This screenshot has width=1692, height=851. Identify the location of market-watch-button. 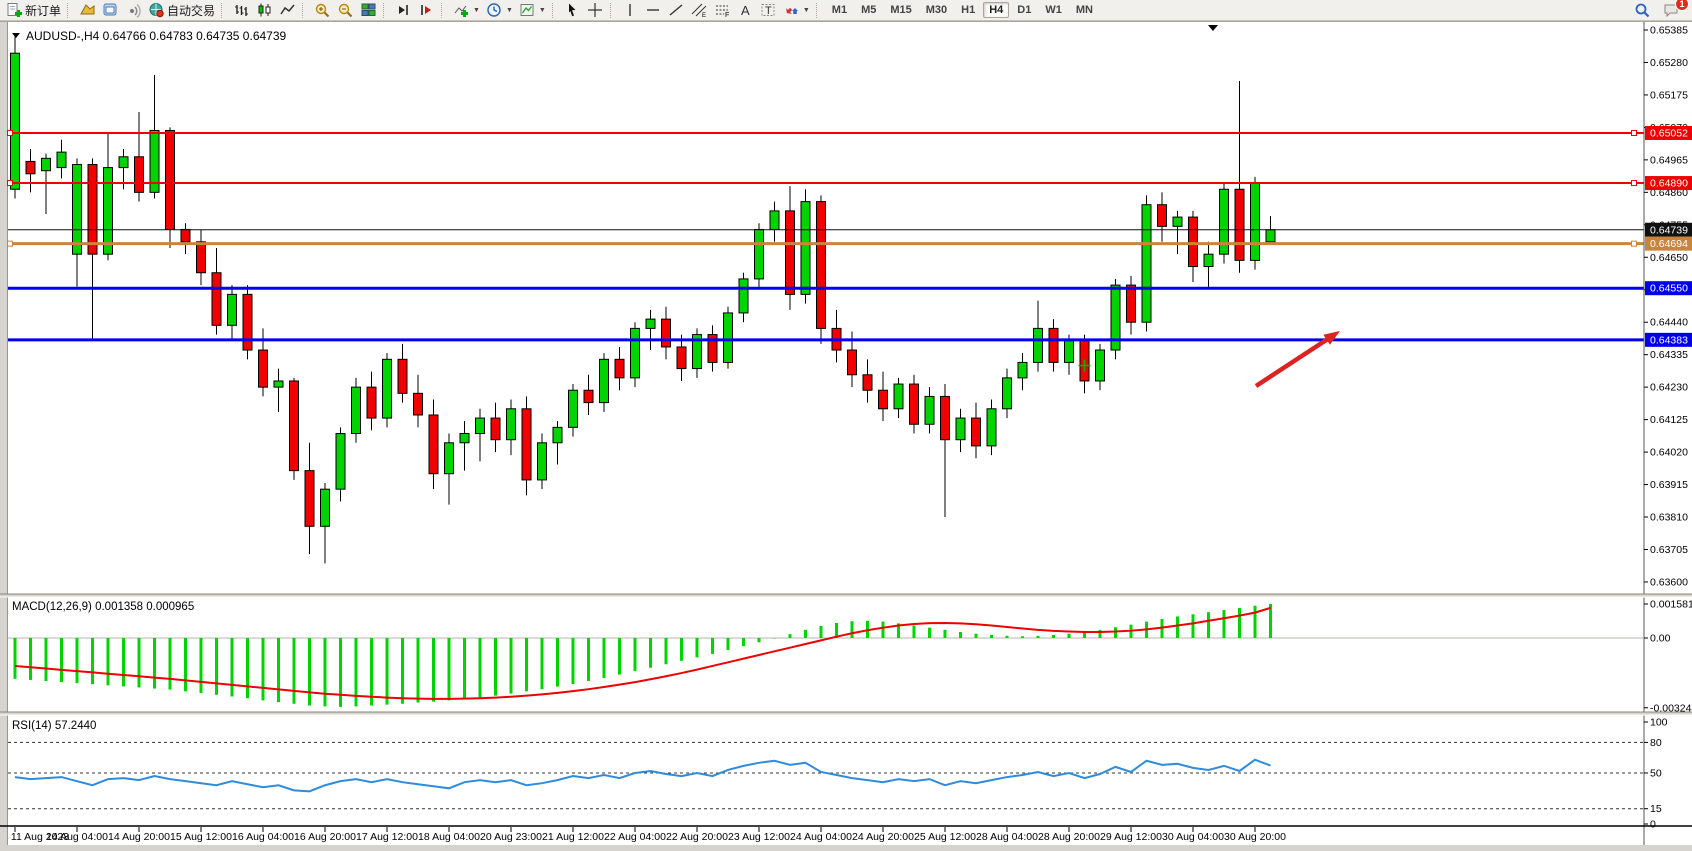
(87, 10).